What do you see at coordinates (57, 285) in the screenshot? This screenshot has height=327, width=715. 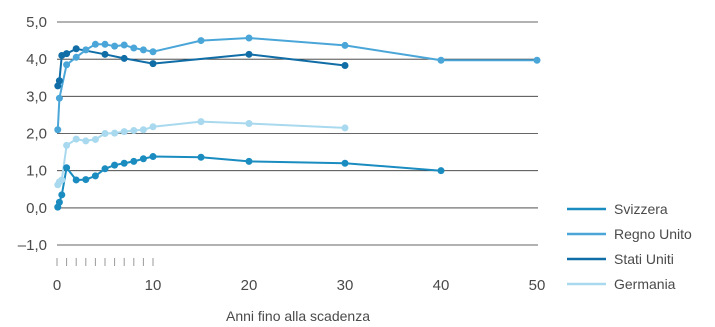 I see `x-tick-label: 0` at bounding box center [57, 285].